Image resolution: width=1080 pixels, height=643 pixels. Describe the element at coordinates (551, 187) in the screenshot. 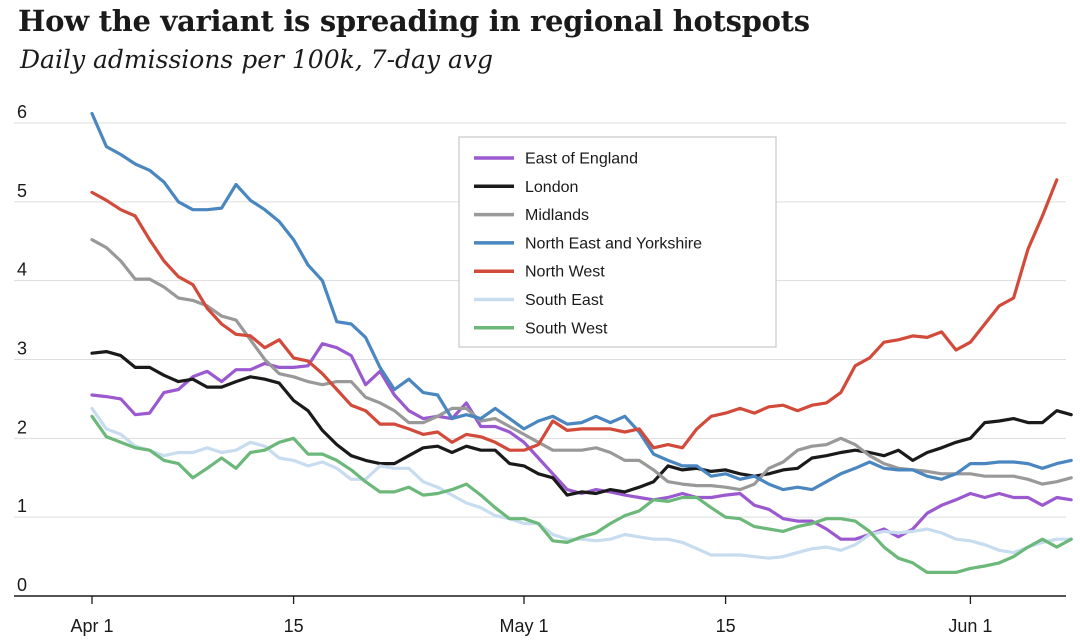

I see `legend-label: London` at that location.